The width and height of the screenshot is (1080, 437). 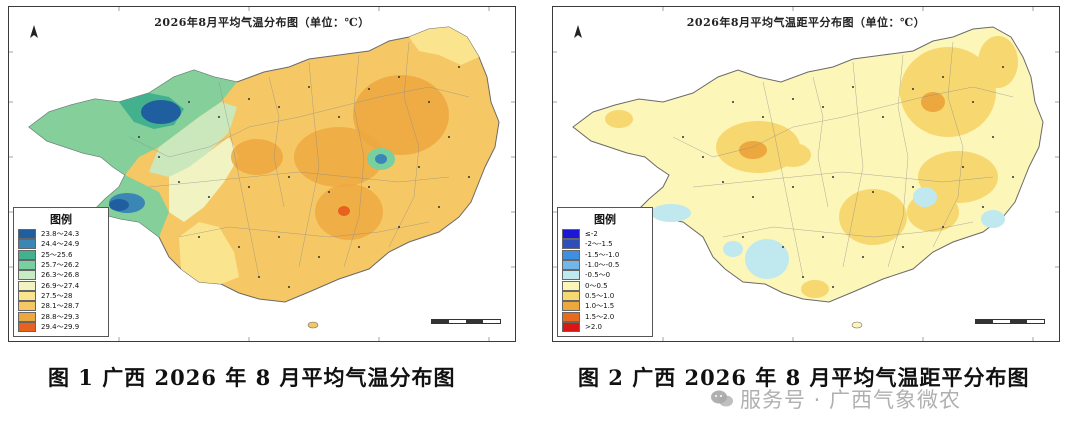 I want to click on legend-item: 25.7～26.2, so click(x=61, y=265).